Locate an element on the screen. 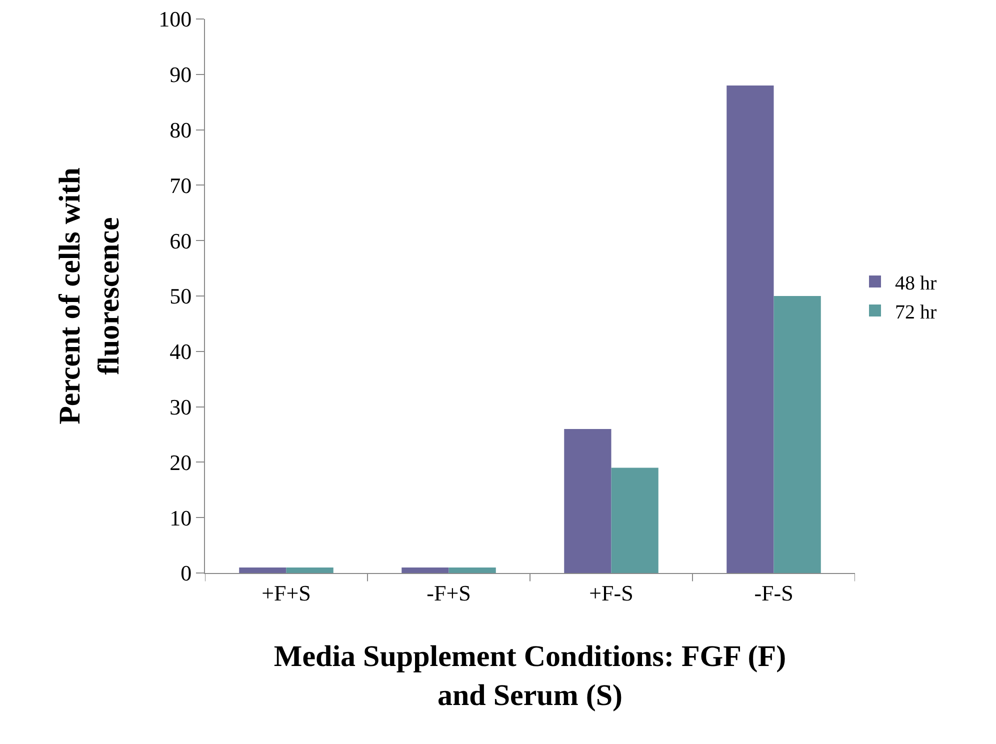  legend-label: 48 hr is located at coordinates (916, 283).